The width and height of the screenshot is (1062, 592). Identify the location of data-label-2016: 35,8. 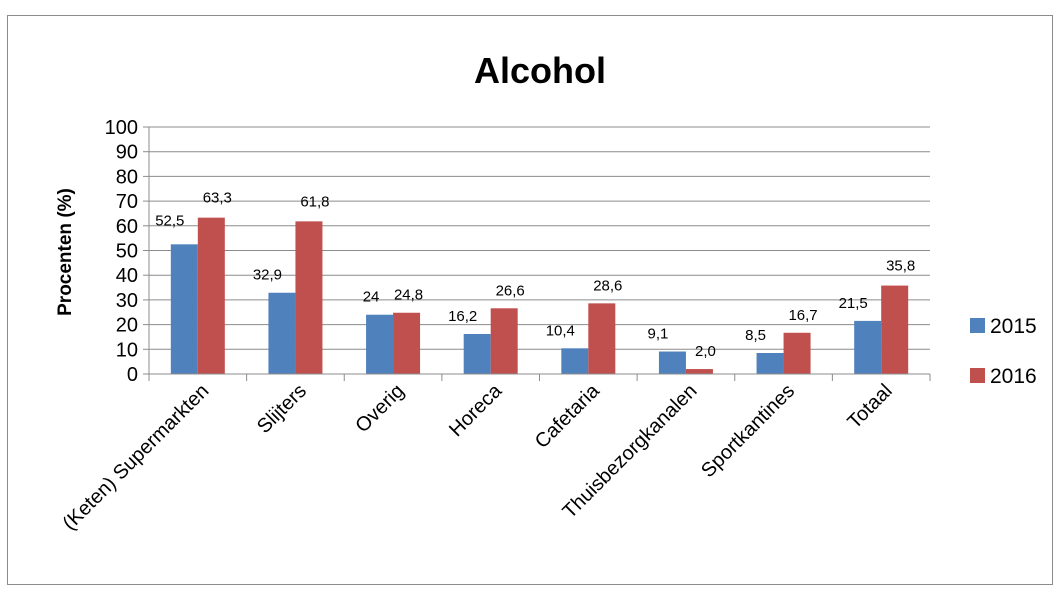
(900, 266).